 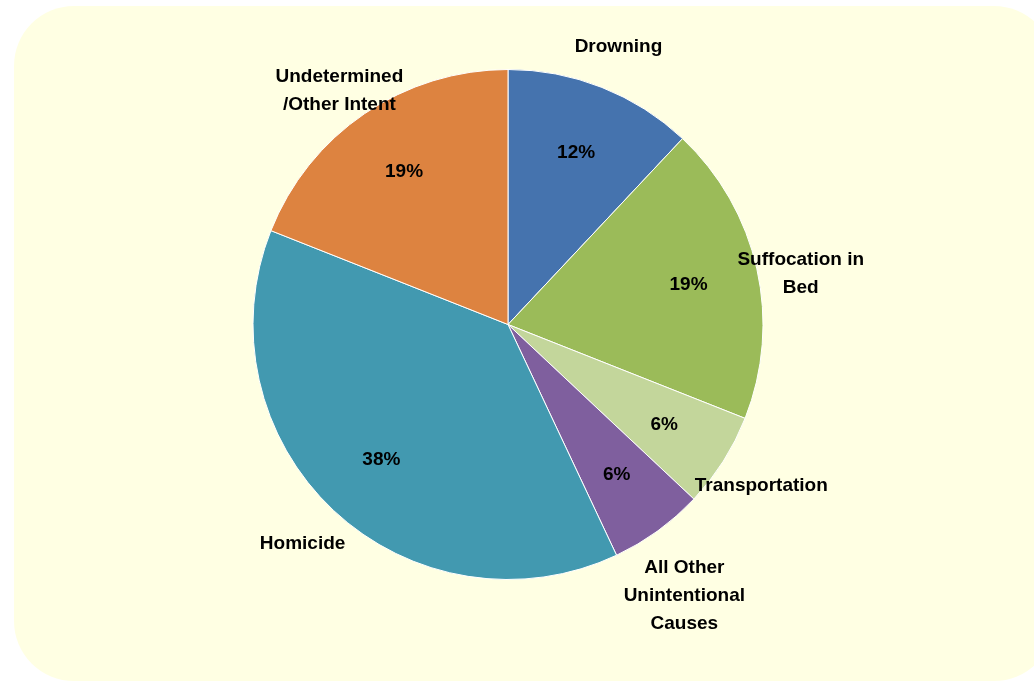 What do you see at coordinates (761, 485) in the screenshot?
I see `slice-label: Transportation` at bounding box center [761, 485].